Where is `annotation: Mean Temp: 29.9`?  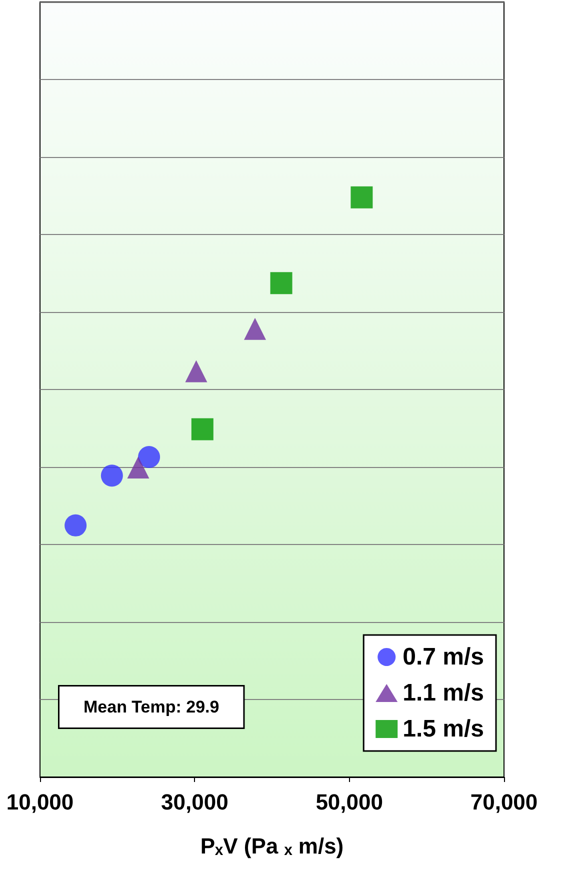
annotation: Mean Temp: 29.9 is located at coordinates (152, 707).